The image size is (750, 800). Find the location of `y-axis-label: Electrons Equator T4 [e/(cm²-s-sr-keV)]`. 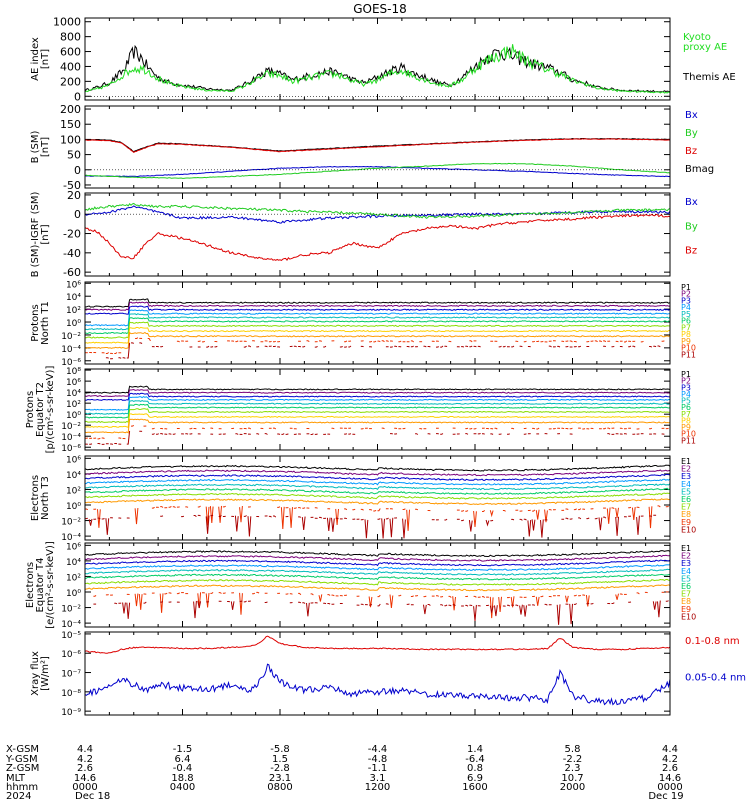

y-axis-label: Electrons Equator T4 [e/(cm²-s-sr-keV)] is located at coordinates (40, 585).